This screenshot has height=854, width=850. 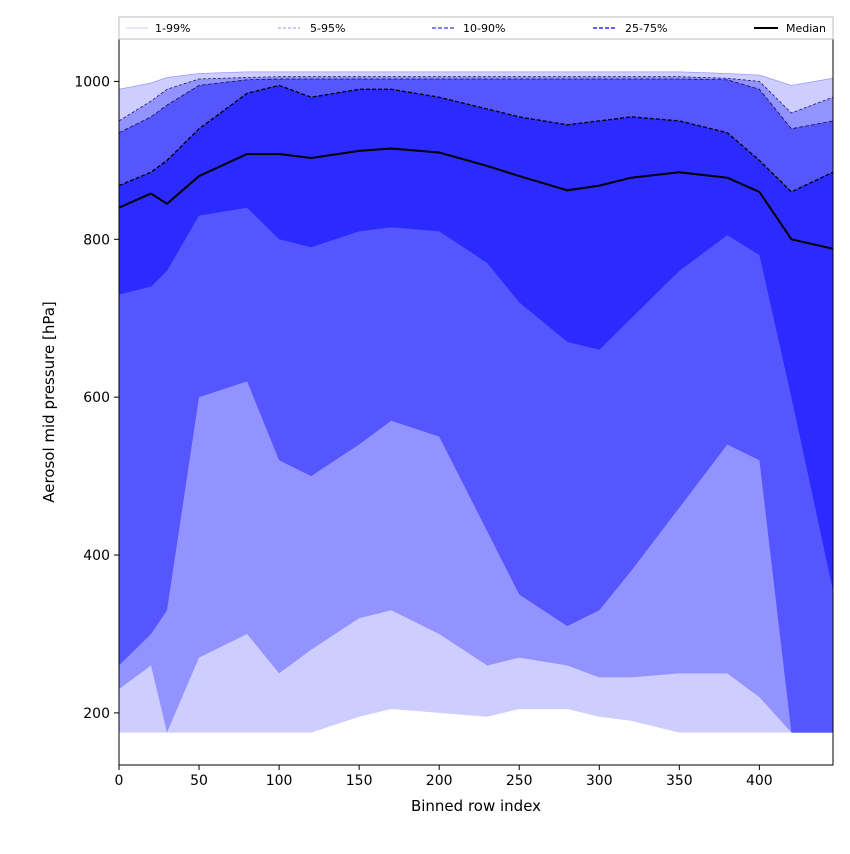 I want to click on x-tick-label: 200, so click(x=439, y=781).